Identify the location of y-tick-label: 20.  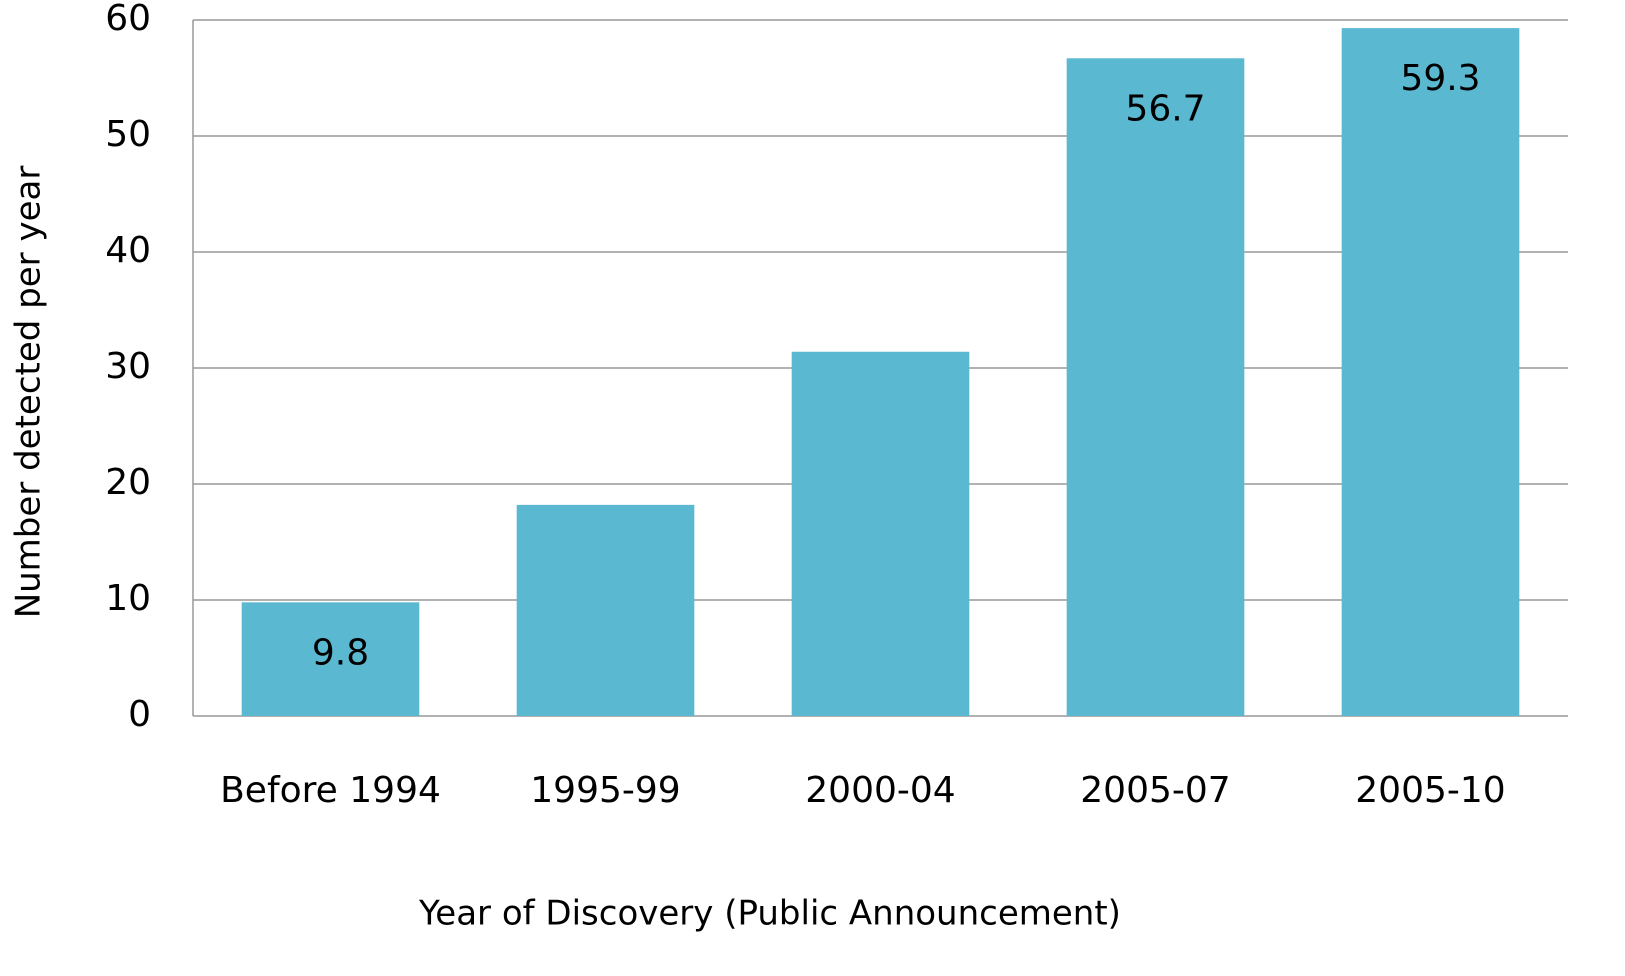
(128, 482).